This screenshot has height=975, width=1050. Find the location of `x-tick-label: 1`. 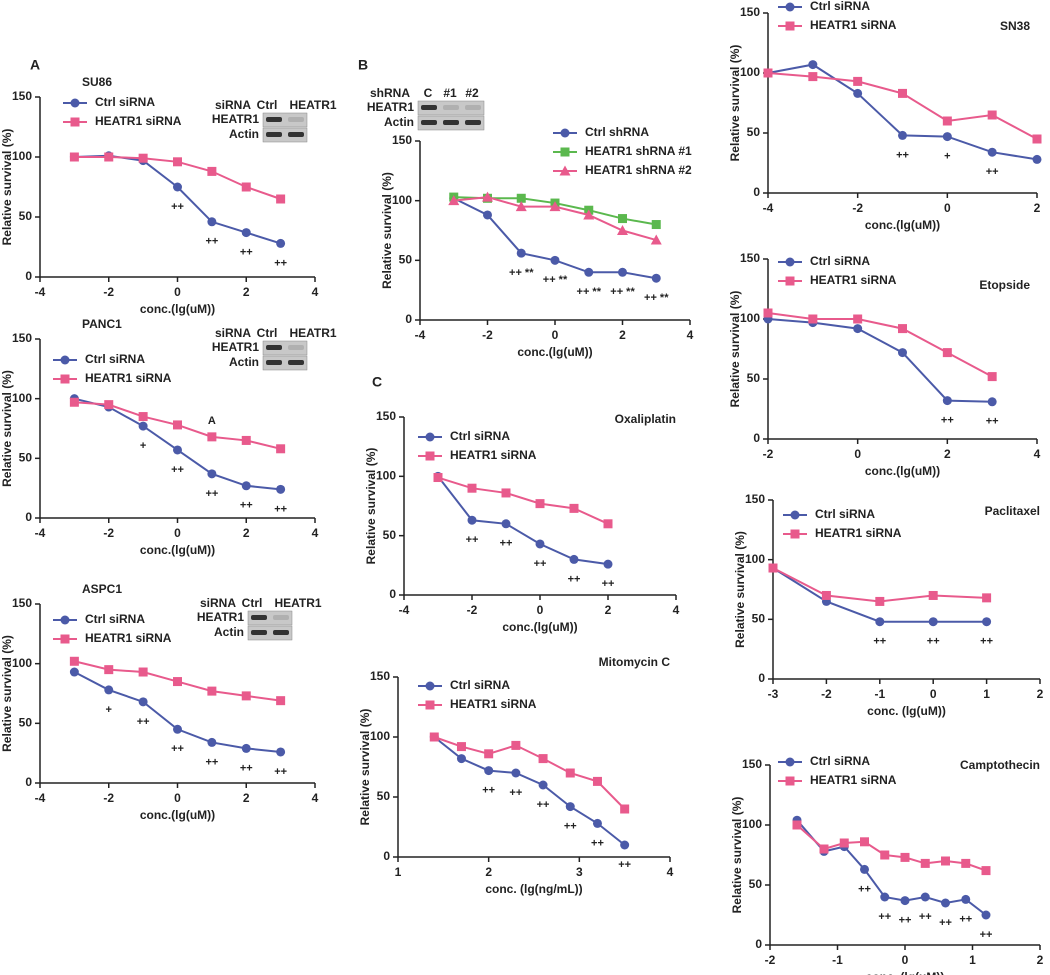

x-tick-label: 1 is located at coordinates (398, 872).